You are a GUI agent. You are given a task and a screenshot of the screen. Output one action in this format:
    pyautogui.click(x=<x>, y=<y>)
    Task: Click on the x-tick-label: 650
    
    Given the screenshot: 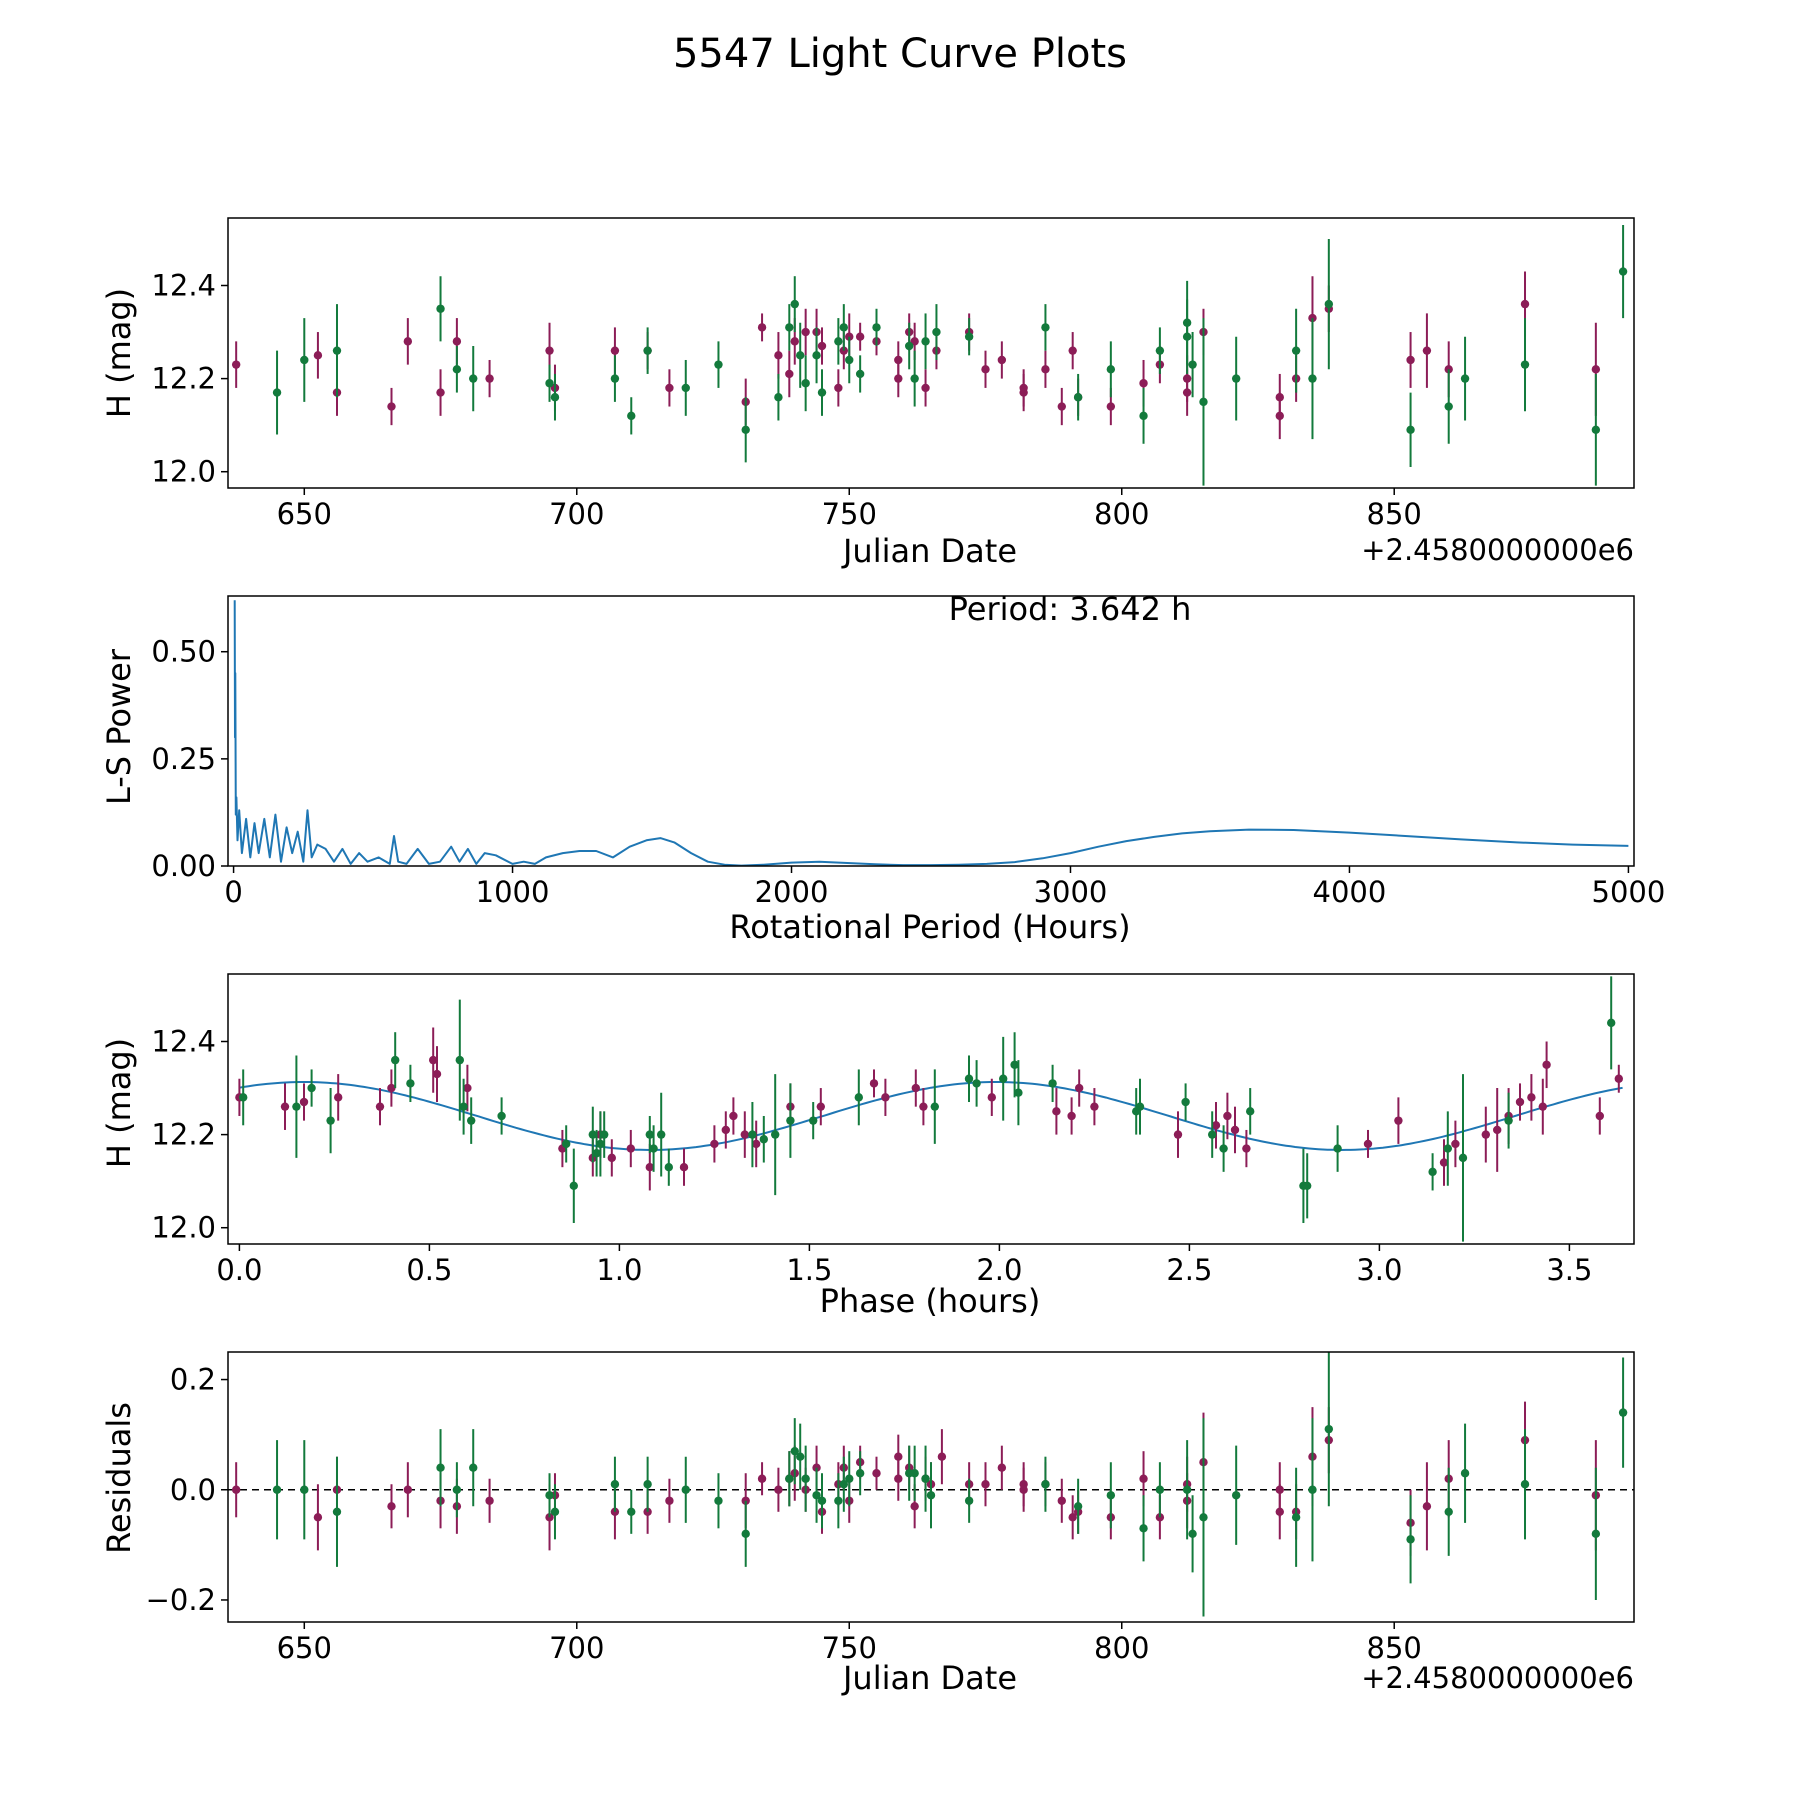 What is the action you would take?
    pyautogui.click(x=304, y=514)
    